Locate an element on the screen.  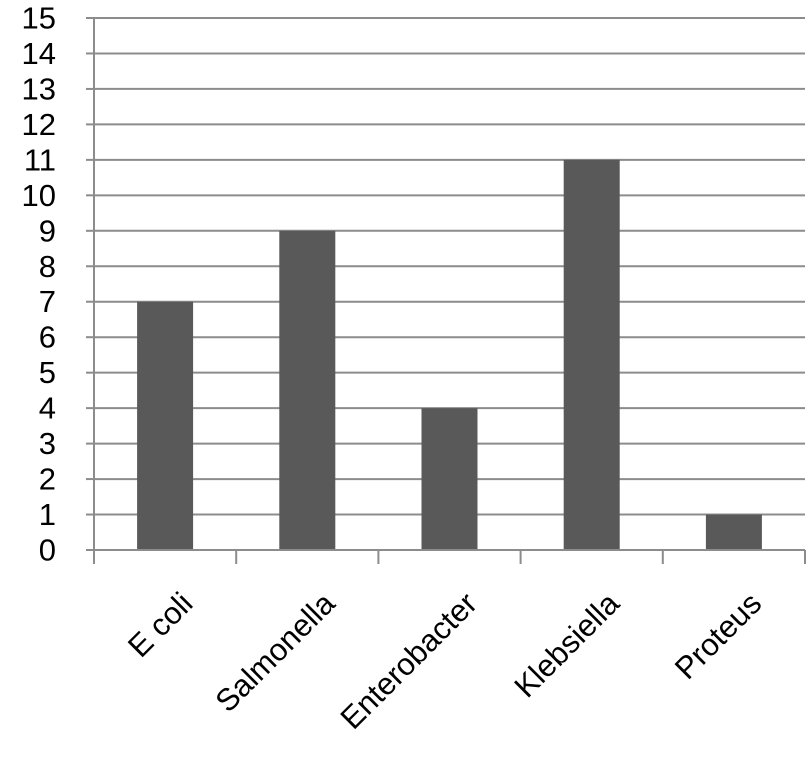
y-tick-label: 15 is located at coordinates (39, 18).